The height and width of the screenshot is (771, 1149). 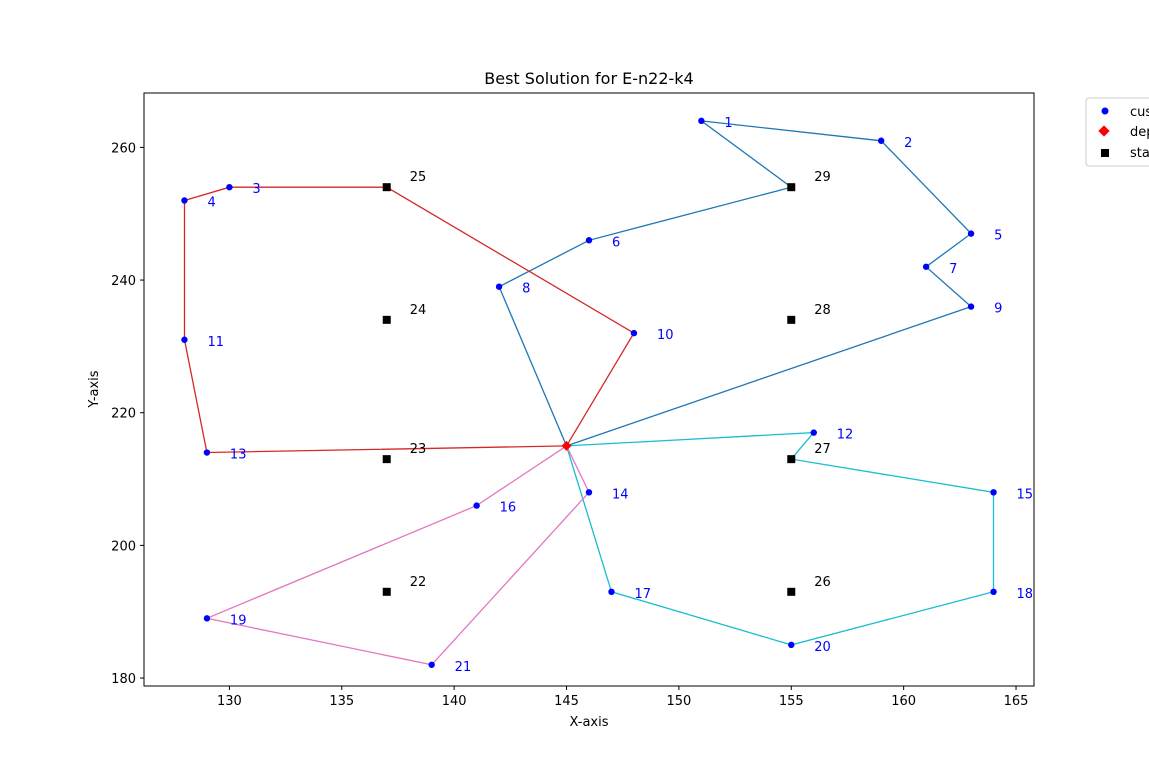 What do you see at coordinates (207, 452) in the screenshot?
I see `customer-13-marker` at bounding box center [207, 452].